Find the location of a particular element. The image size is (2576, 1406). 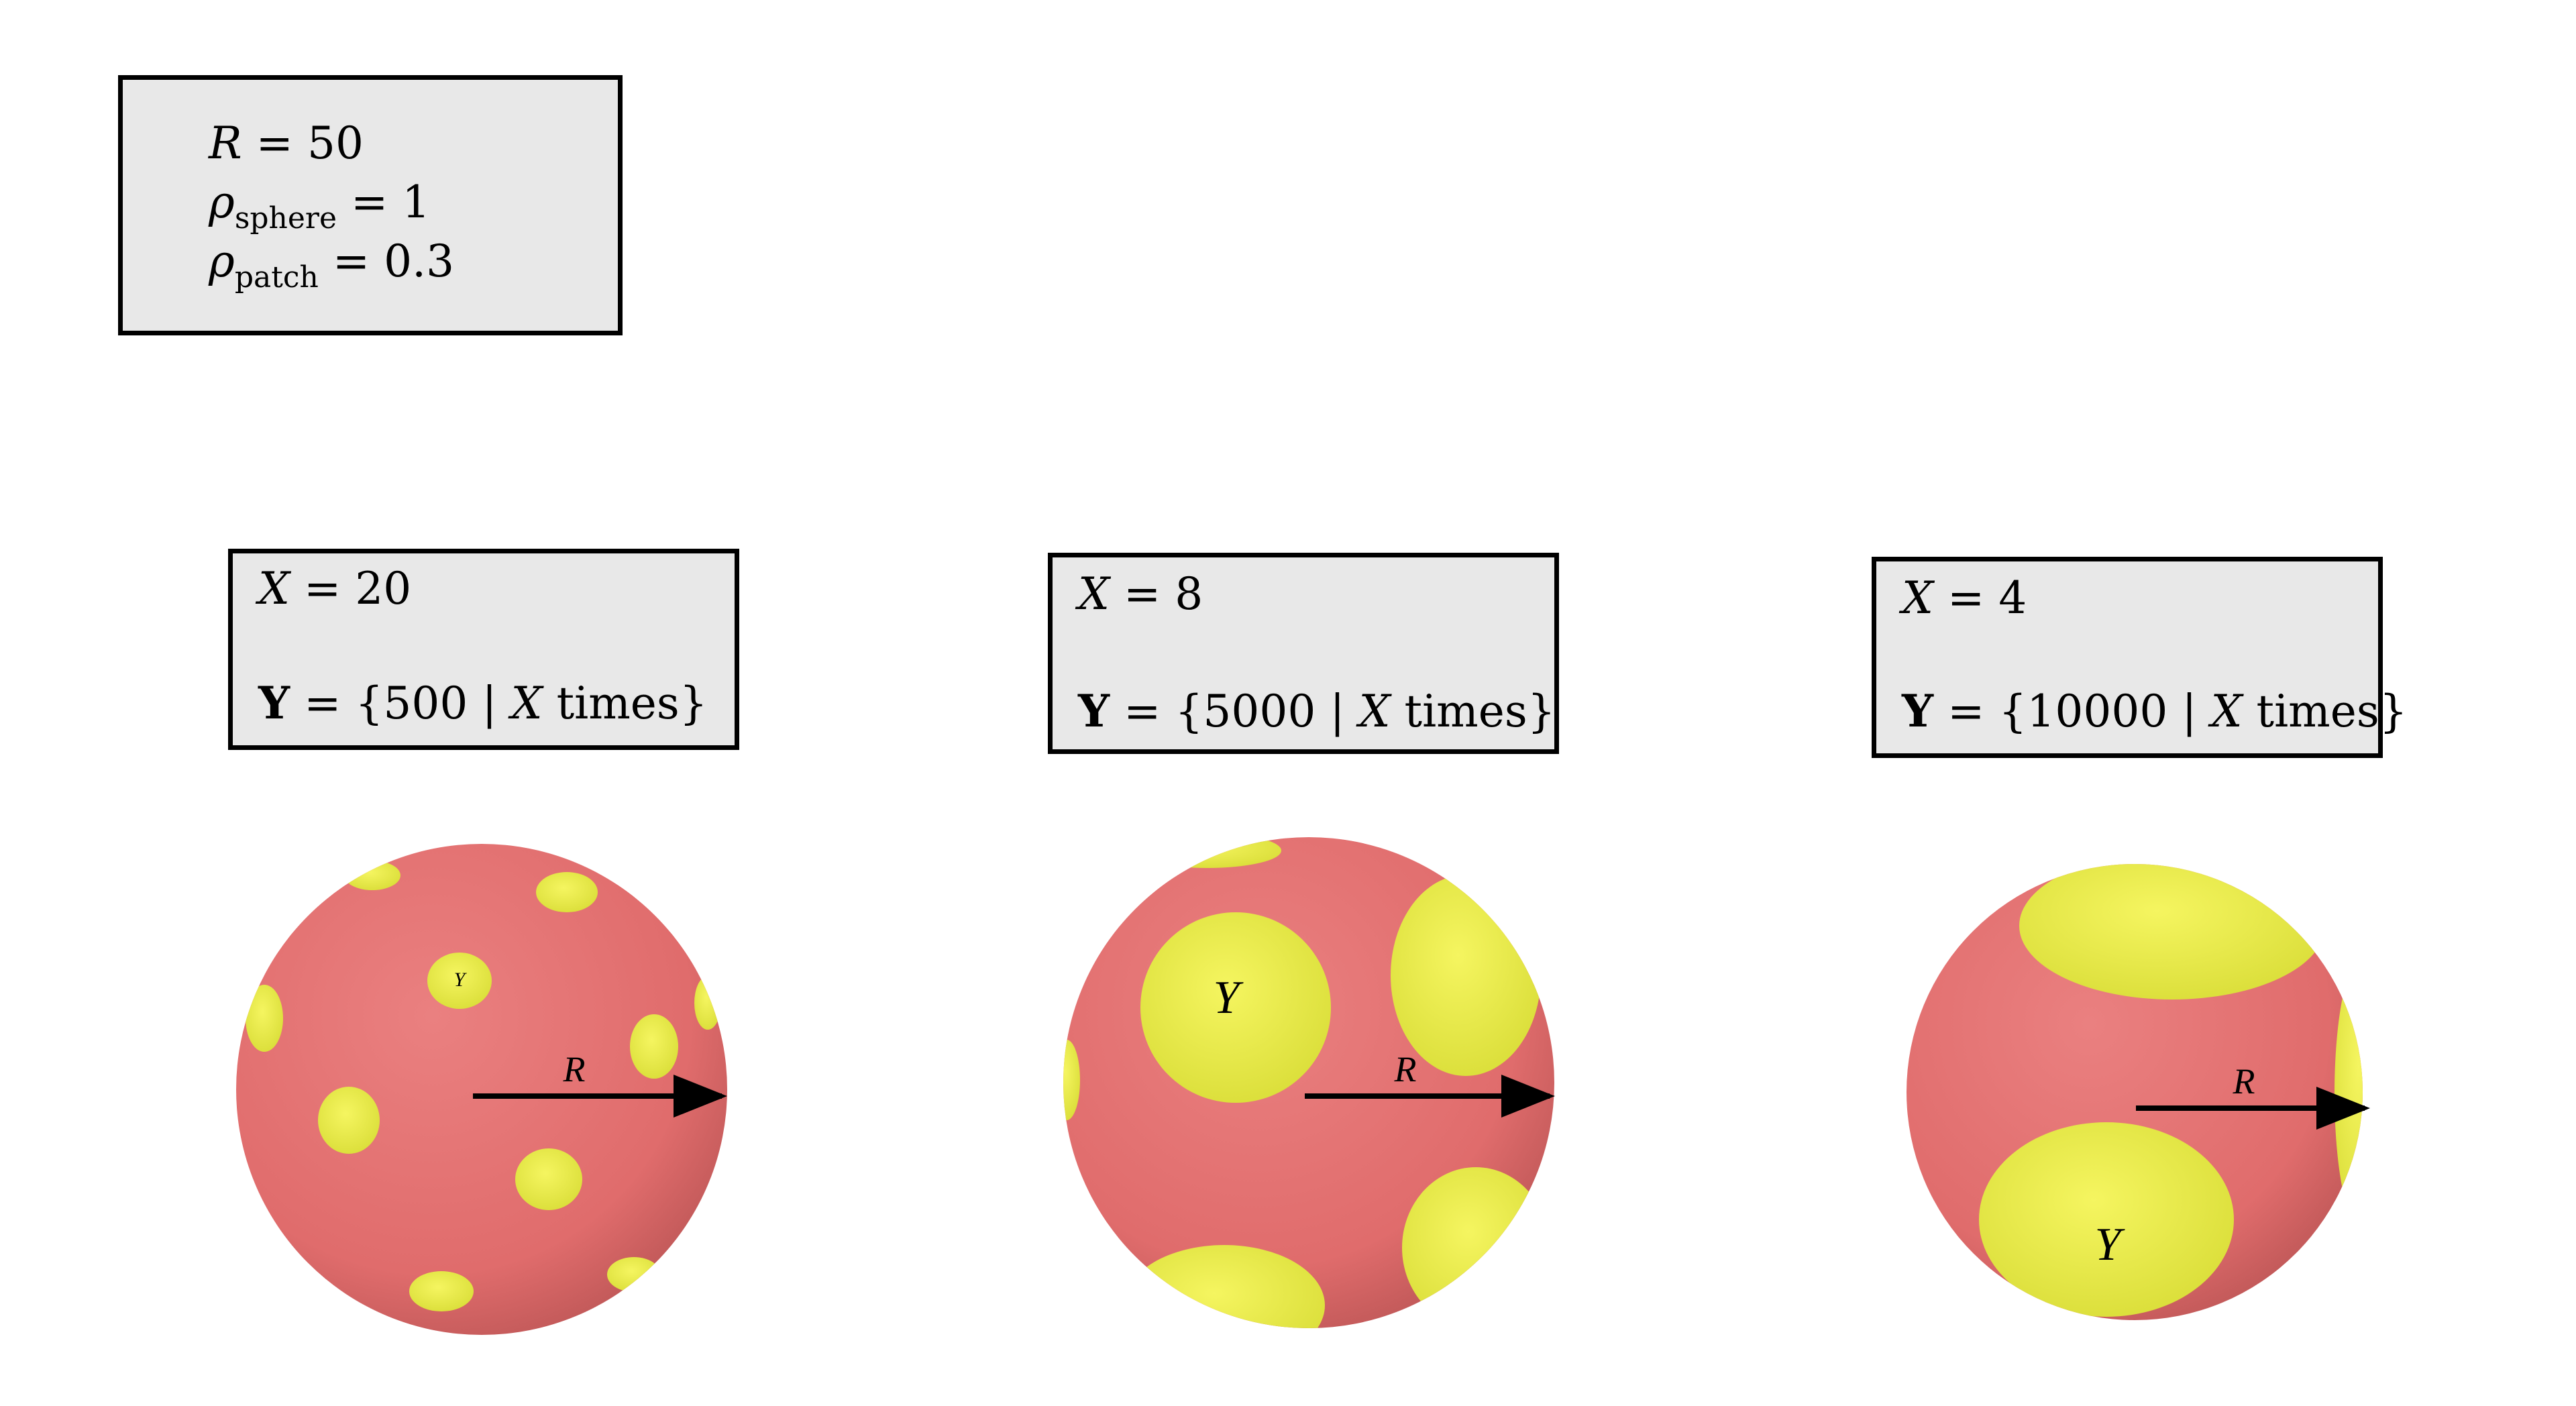

panel-1-x: X = 20 is located at coordinates (335, 588).